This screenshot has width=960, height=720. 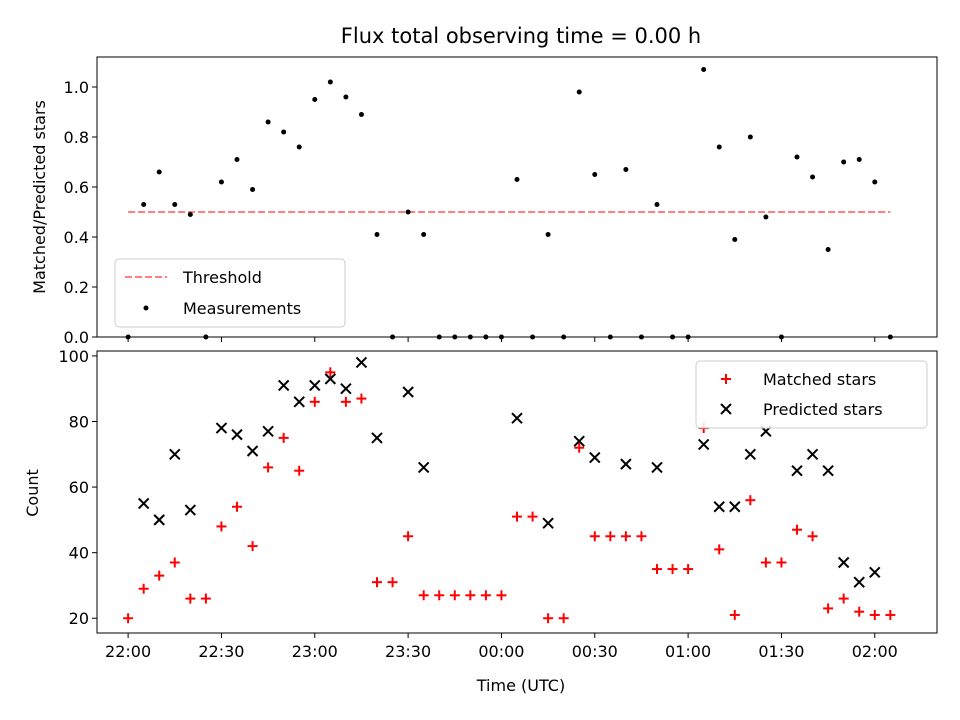 I want to click on bottom-x-tick-label: 02:00, so click(x=875, y=651).